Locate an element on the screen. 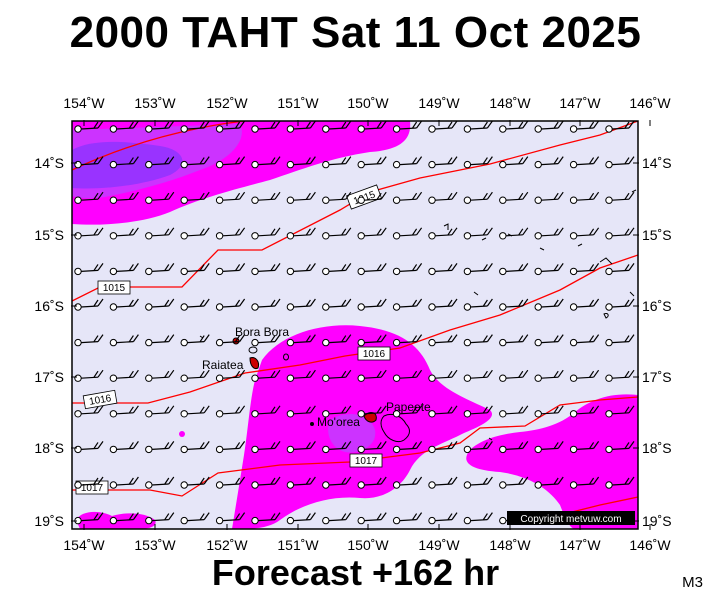  rain-area-central-medium is located at coordinates (352, 433).